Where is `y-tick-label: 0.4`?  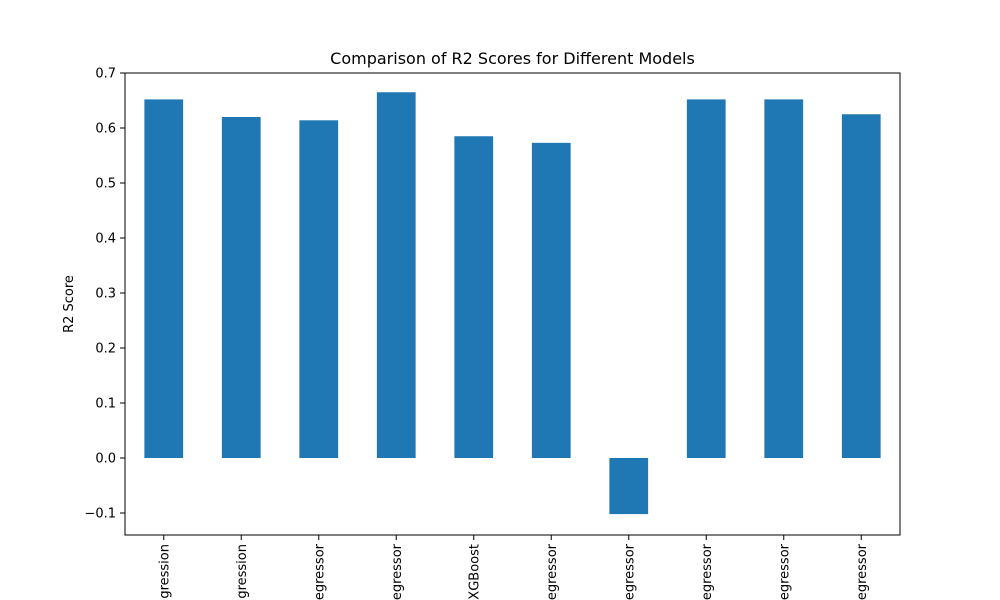 y-tick-label: 0.4 is located at coordinates (105, 239).